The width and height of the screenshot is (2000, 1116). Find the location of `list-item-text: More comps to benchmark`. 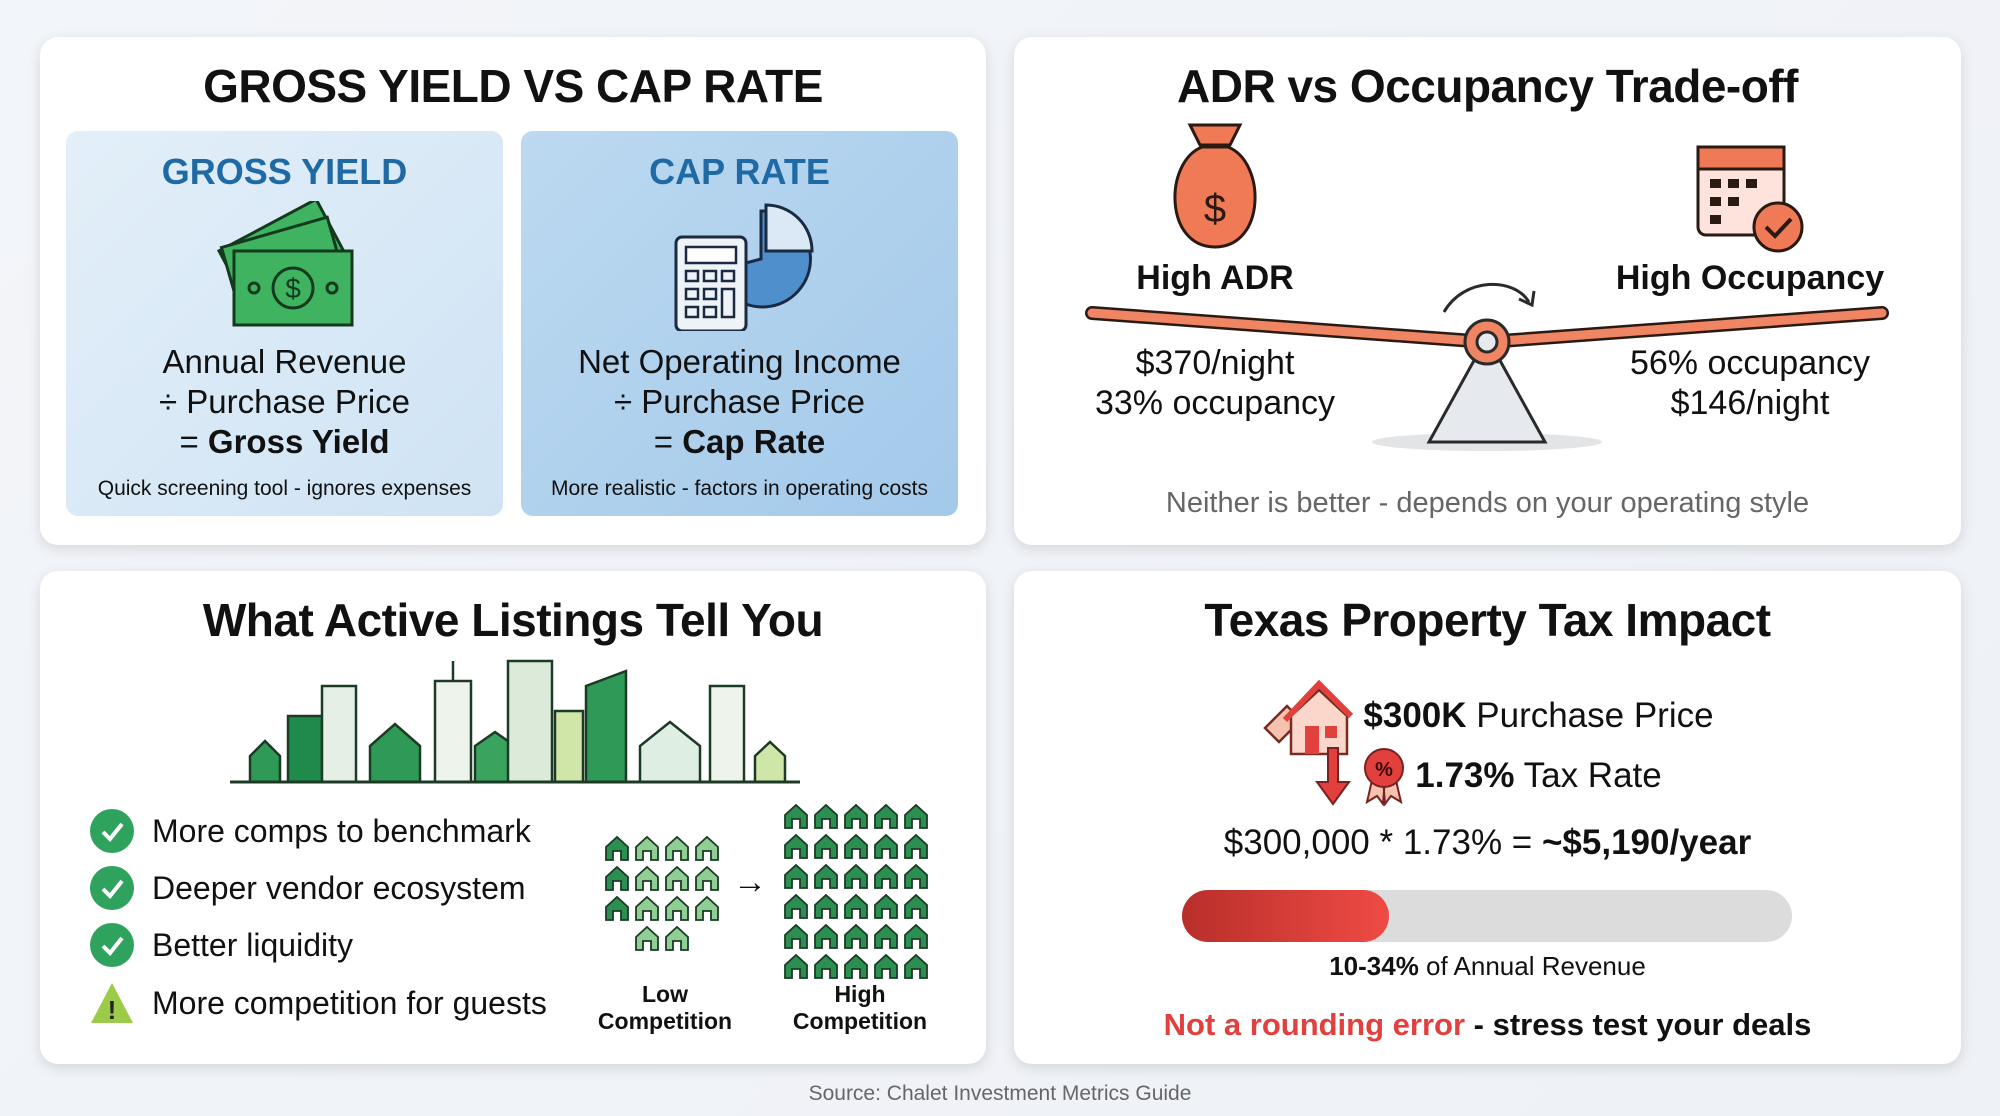

list-item-text: More comps to benchmark is located at coordinates (341, 830).